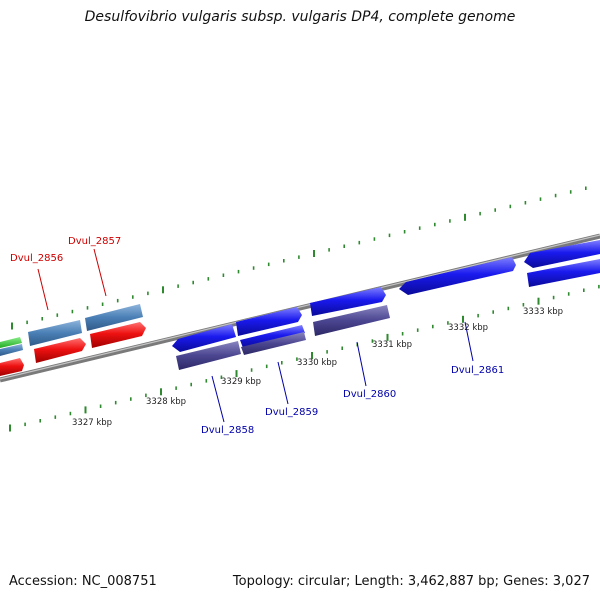 This screenshot has width=600, height=600. I want to click on scale-label-3331: 3331 kbp, so click(392, 345).